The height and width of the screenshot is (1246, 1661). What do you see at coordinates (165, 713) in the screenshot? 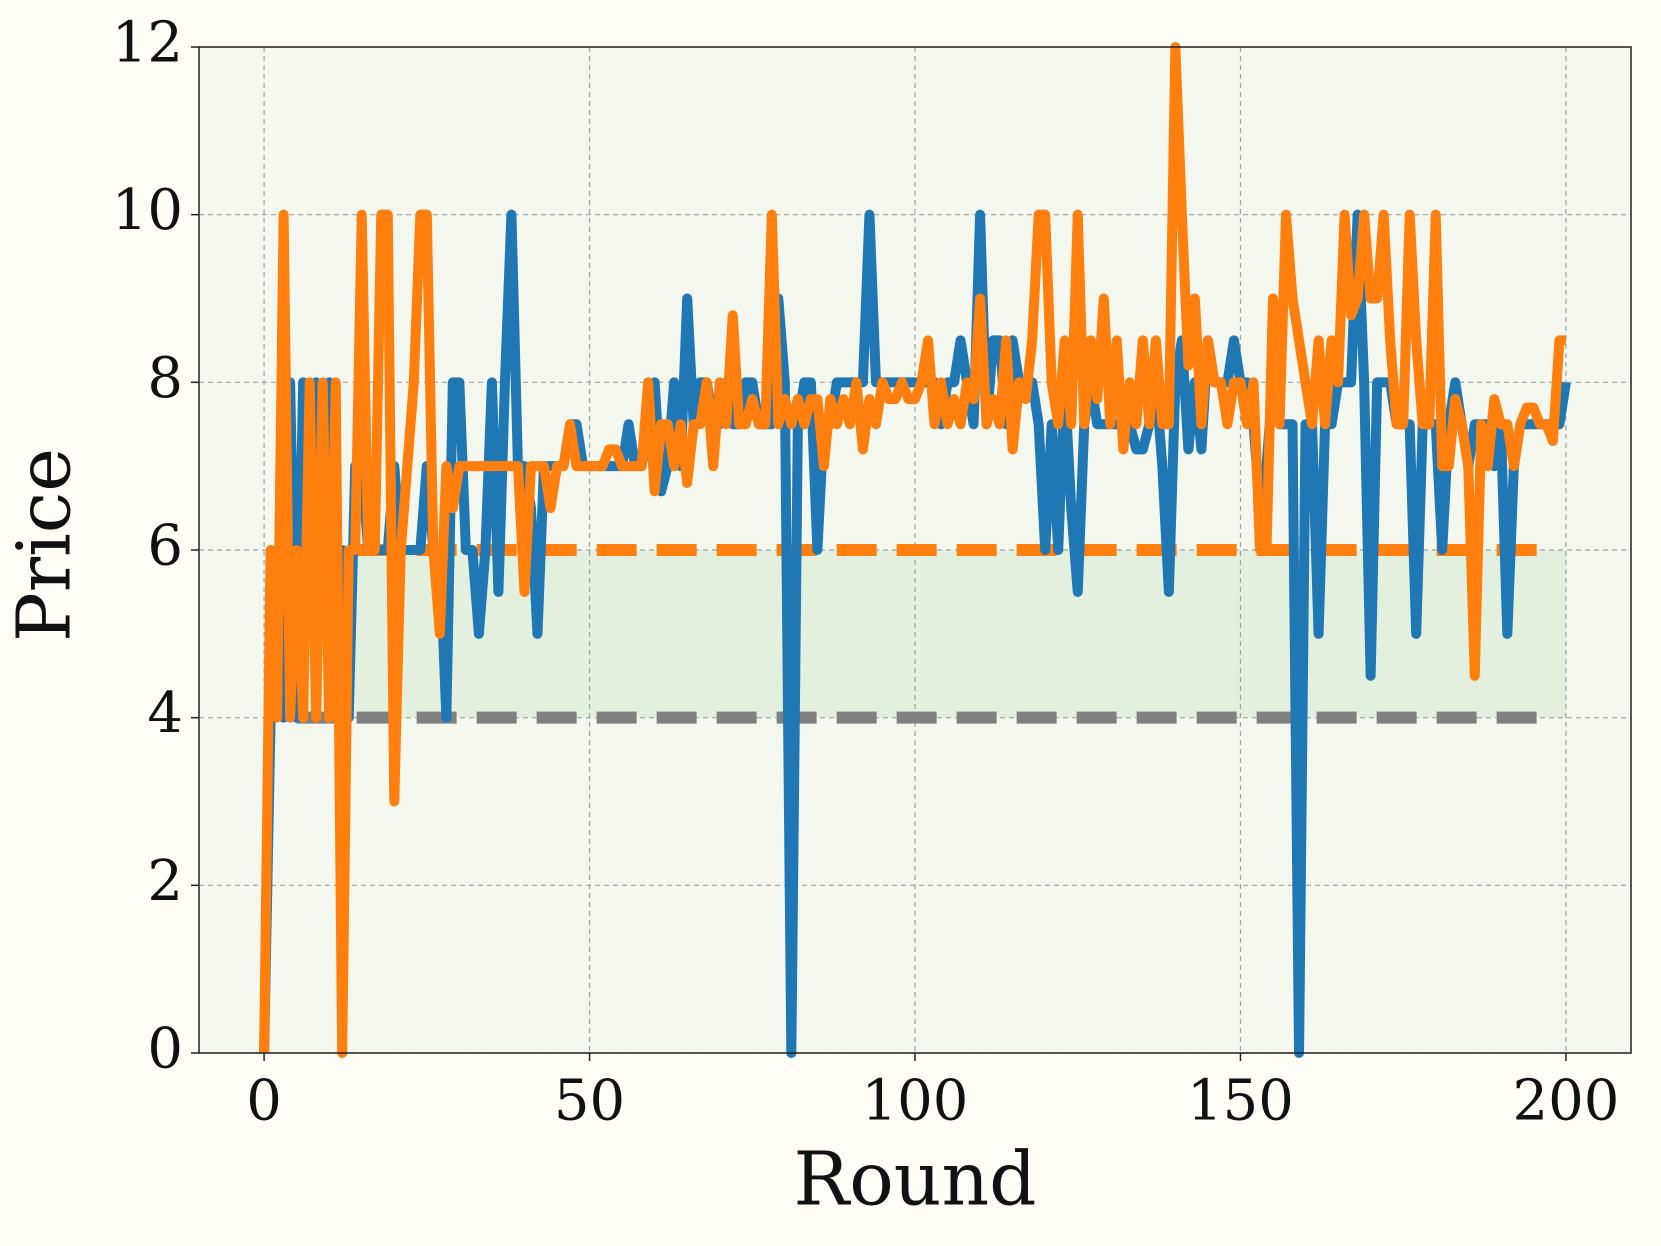
I see `y-tick-label: 4` at bounding box center [165, 713].